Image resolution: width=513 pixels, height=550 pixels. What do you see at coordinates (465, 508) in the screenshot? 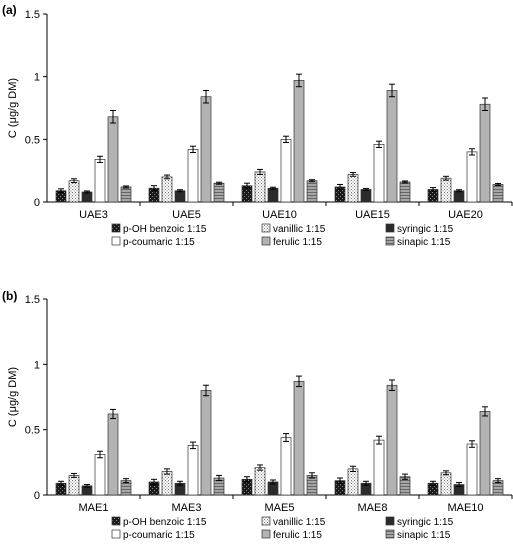
I see `x-tick-label: MAE10` at bounding box center [465, 508].